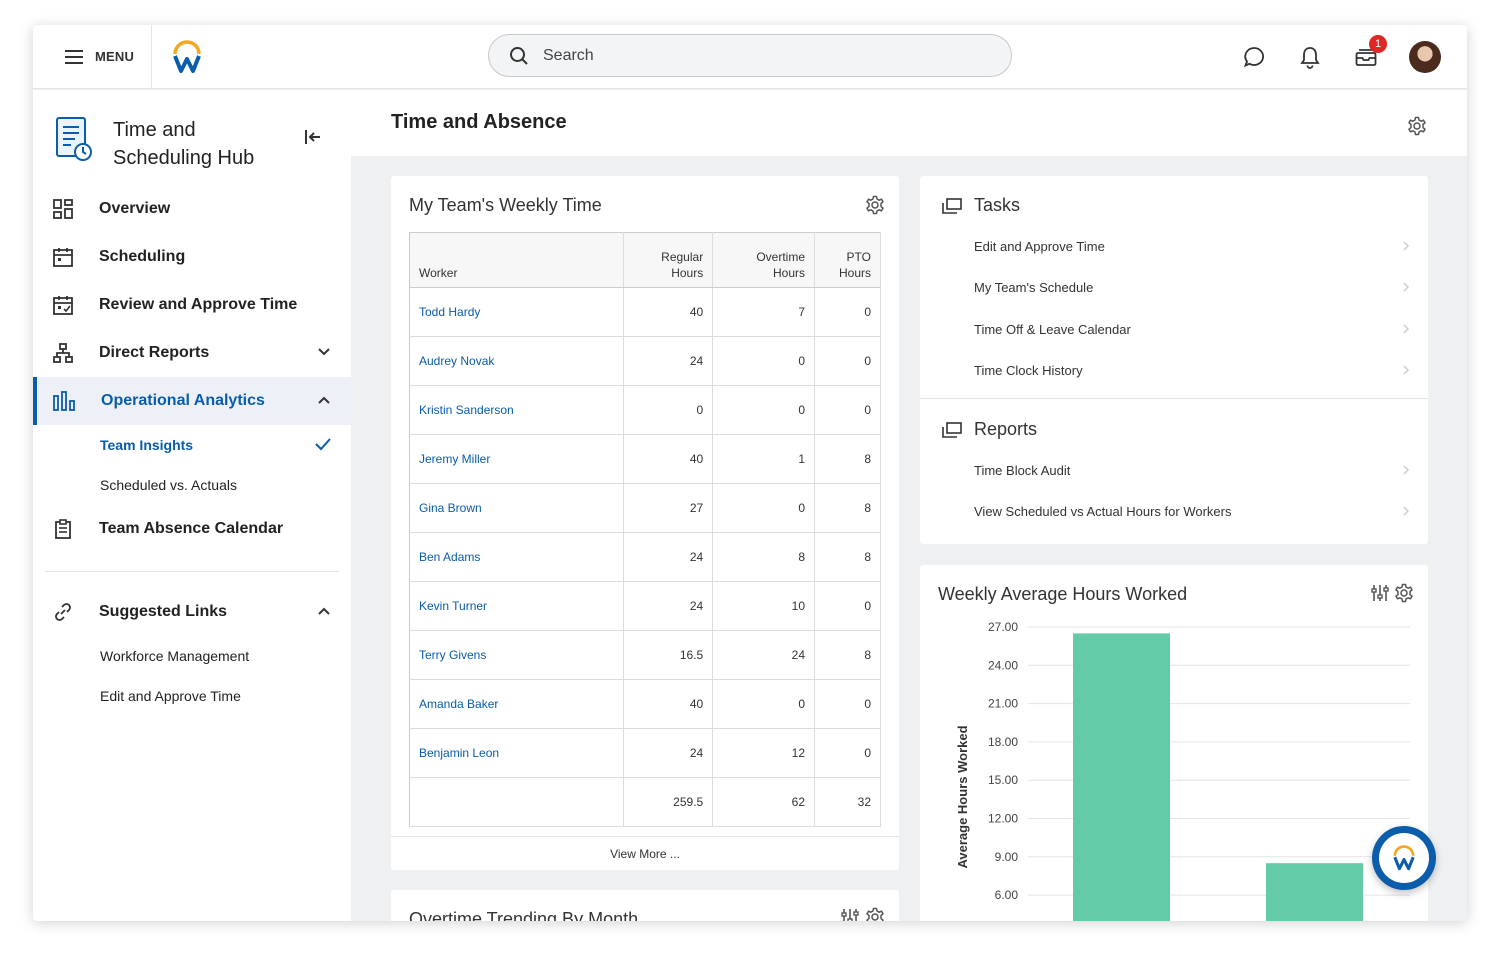  I want to click on main-header: Time and Absence, so click(909, 123).